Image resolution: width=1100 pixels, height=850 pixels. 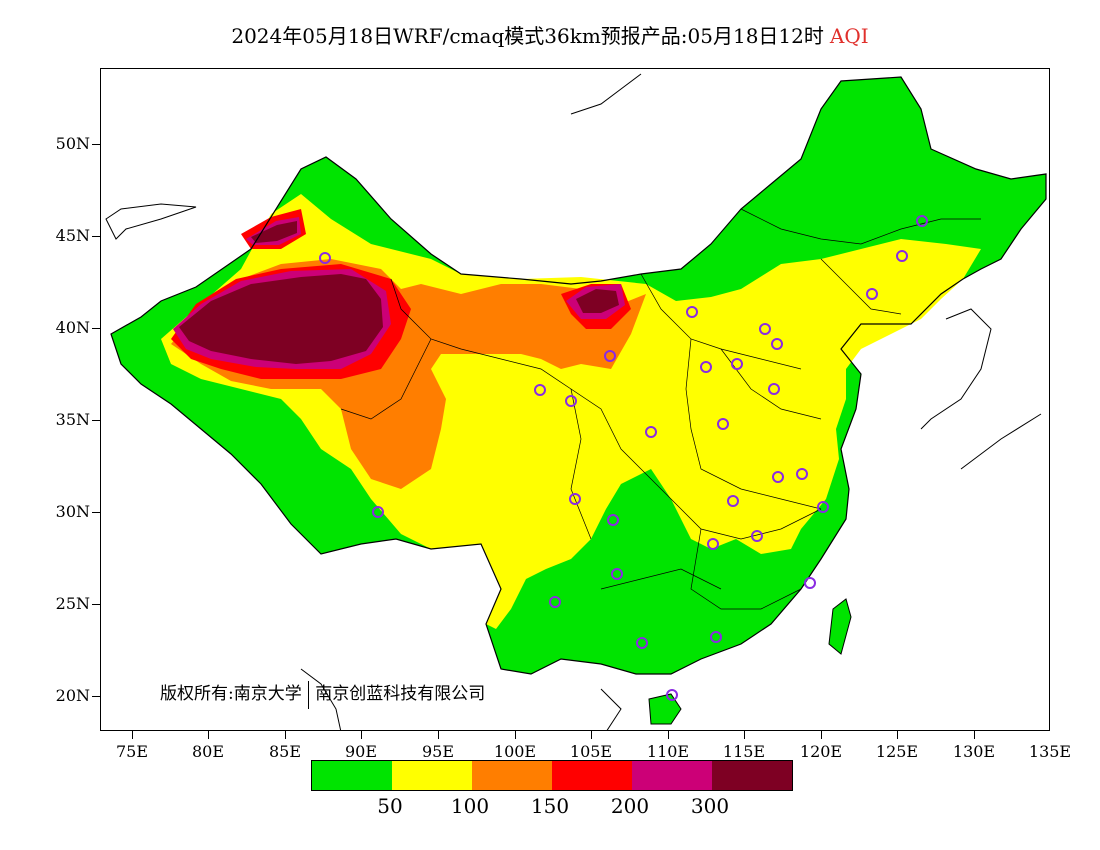 I want to click on x-tick-label: 95E, so click(x=438, y=751).